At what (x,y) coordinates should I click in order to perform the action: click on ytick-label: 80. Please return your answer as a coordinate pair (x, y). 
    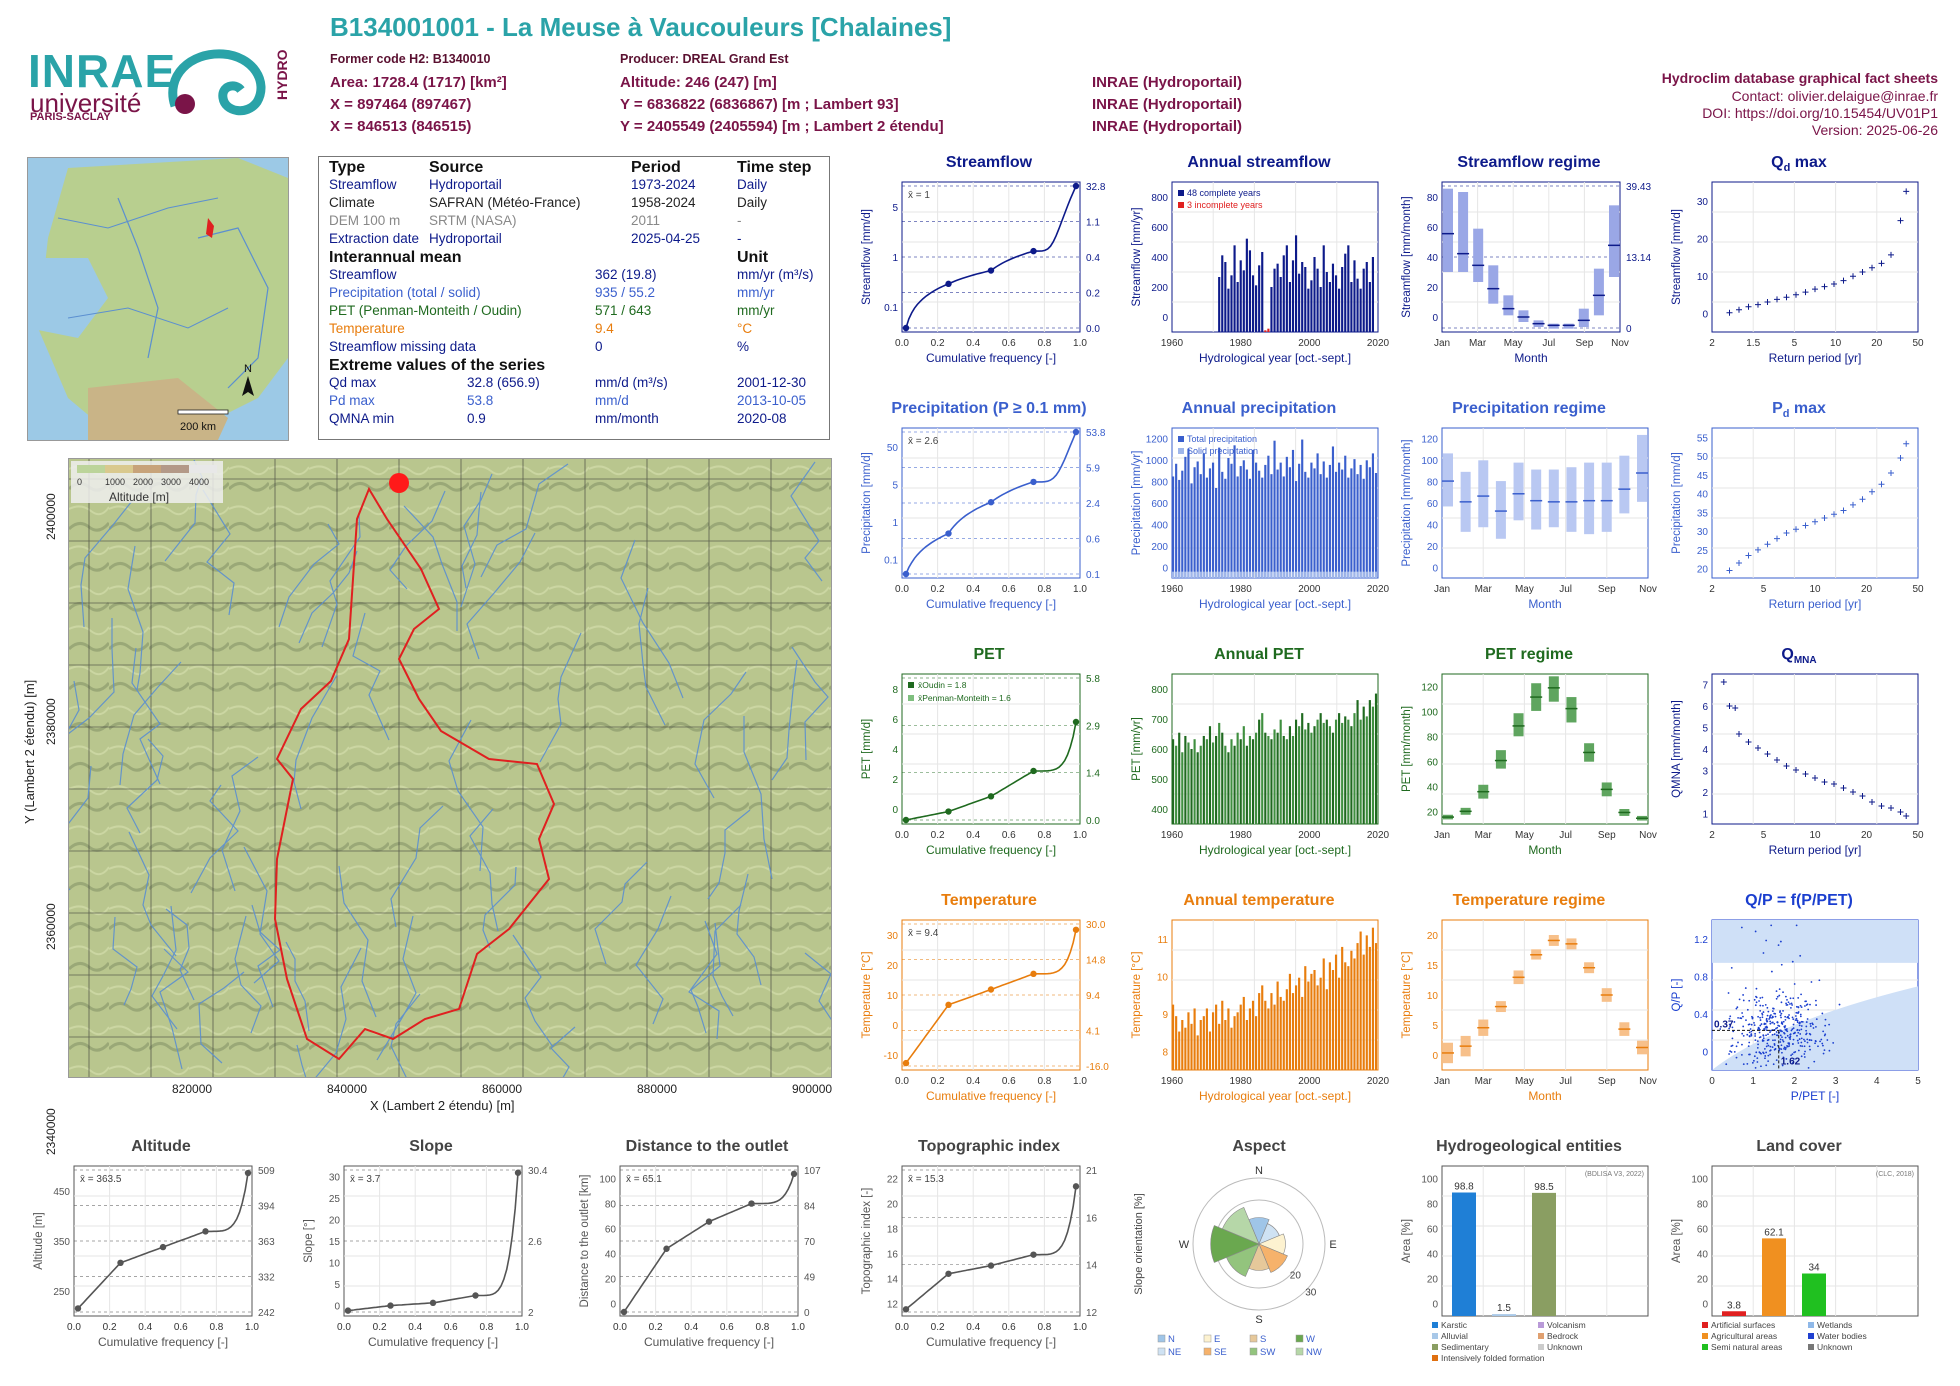
    Looking at the image, I should click on (611, 1205).